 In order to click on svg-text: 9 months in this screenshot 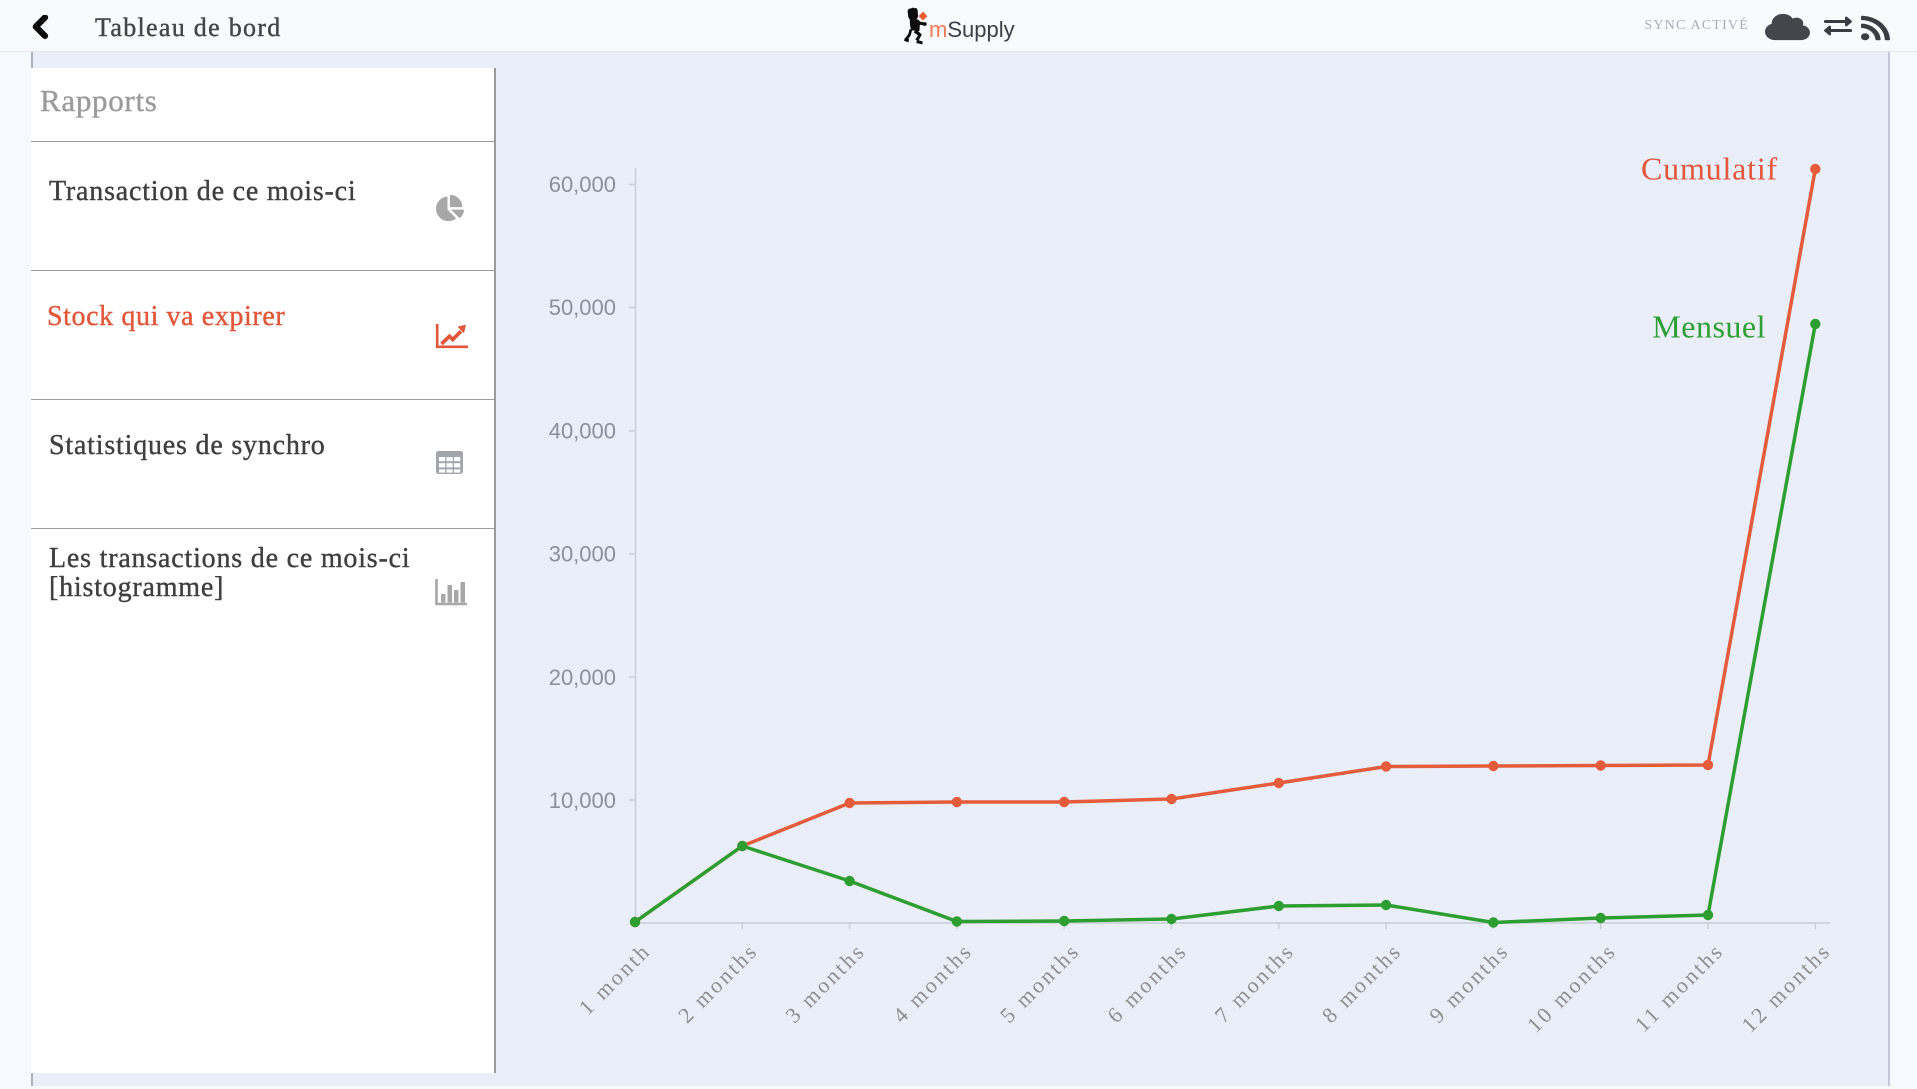, I will do `click(1469, 983)`.